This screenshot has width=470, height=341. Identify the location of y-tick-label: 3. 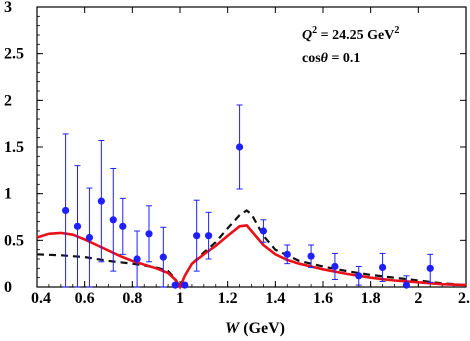
(8, 8).